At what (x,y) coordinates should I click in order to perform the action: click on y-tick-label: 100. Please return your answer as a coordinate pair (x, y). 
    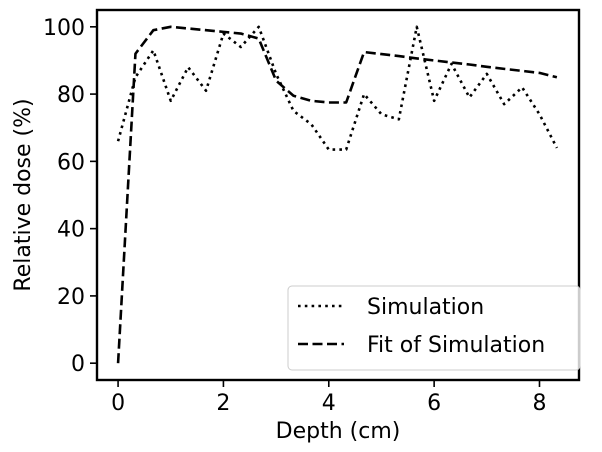
    Looking at the image, I should click on (64, 28).